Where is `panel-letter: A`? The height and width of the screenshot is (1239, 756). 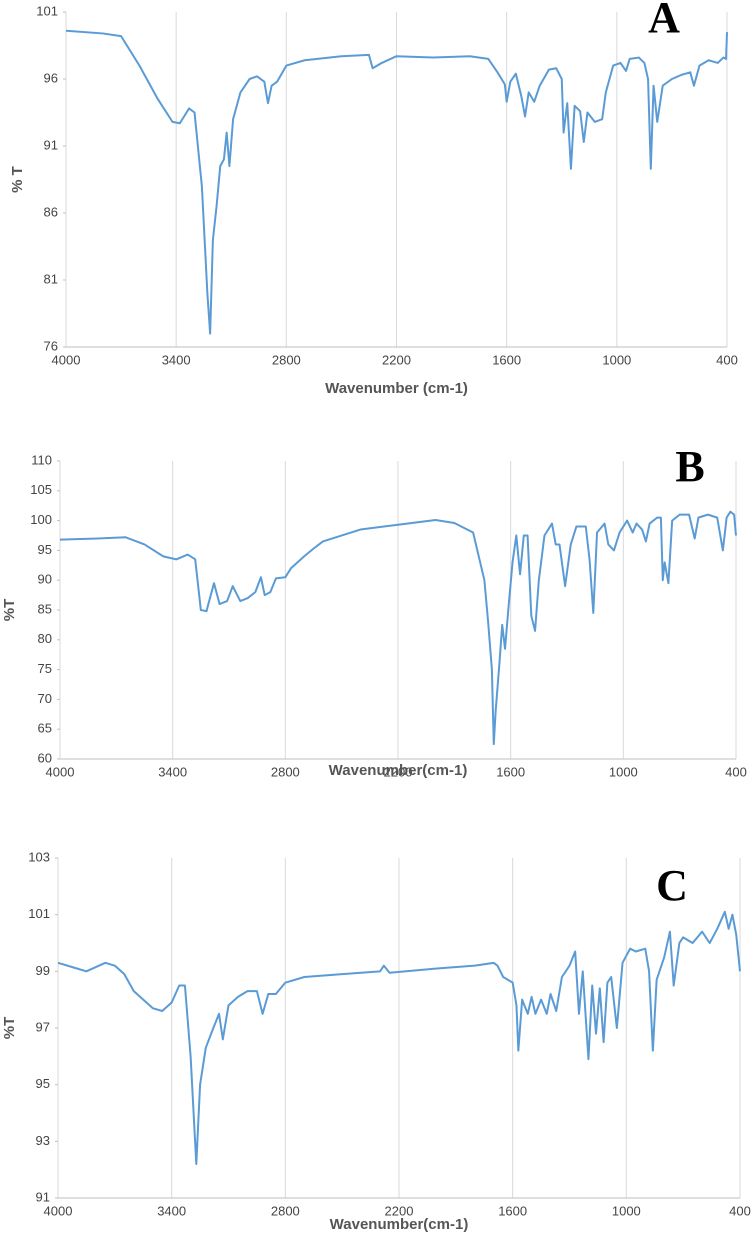 panel-letter: A is located at coordinates (664, 21).